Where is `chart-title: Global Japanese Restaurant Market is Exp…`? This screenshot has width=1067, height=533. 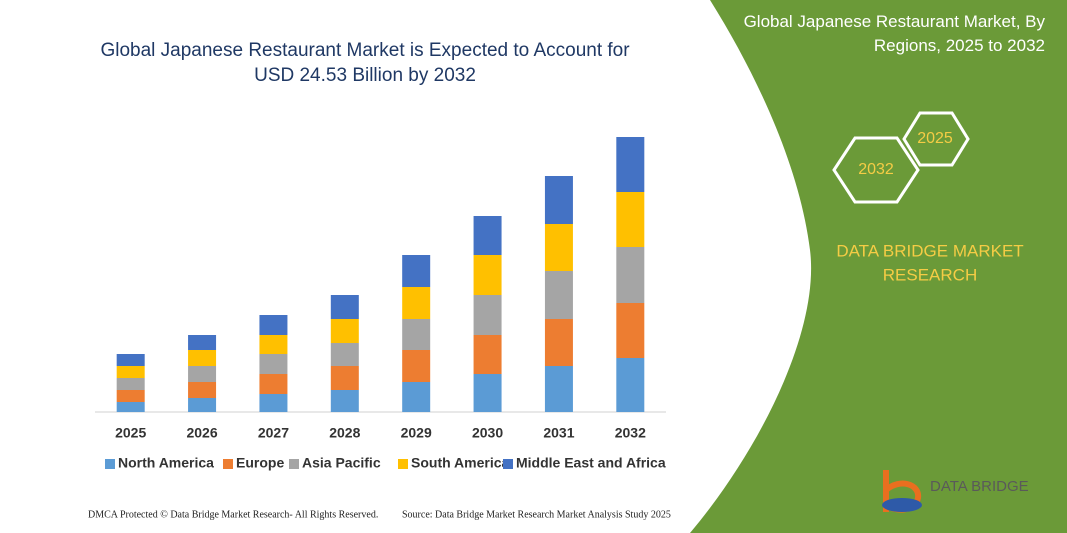
chart-title: Global Japanese Restaurant Market is Exp… is located at coordinates (365, 63).